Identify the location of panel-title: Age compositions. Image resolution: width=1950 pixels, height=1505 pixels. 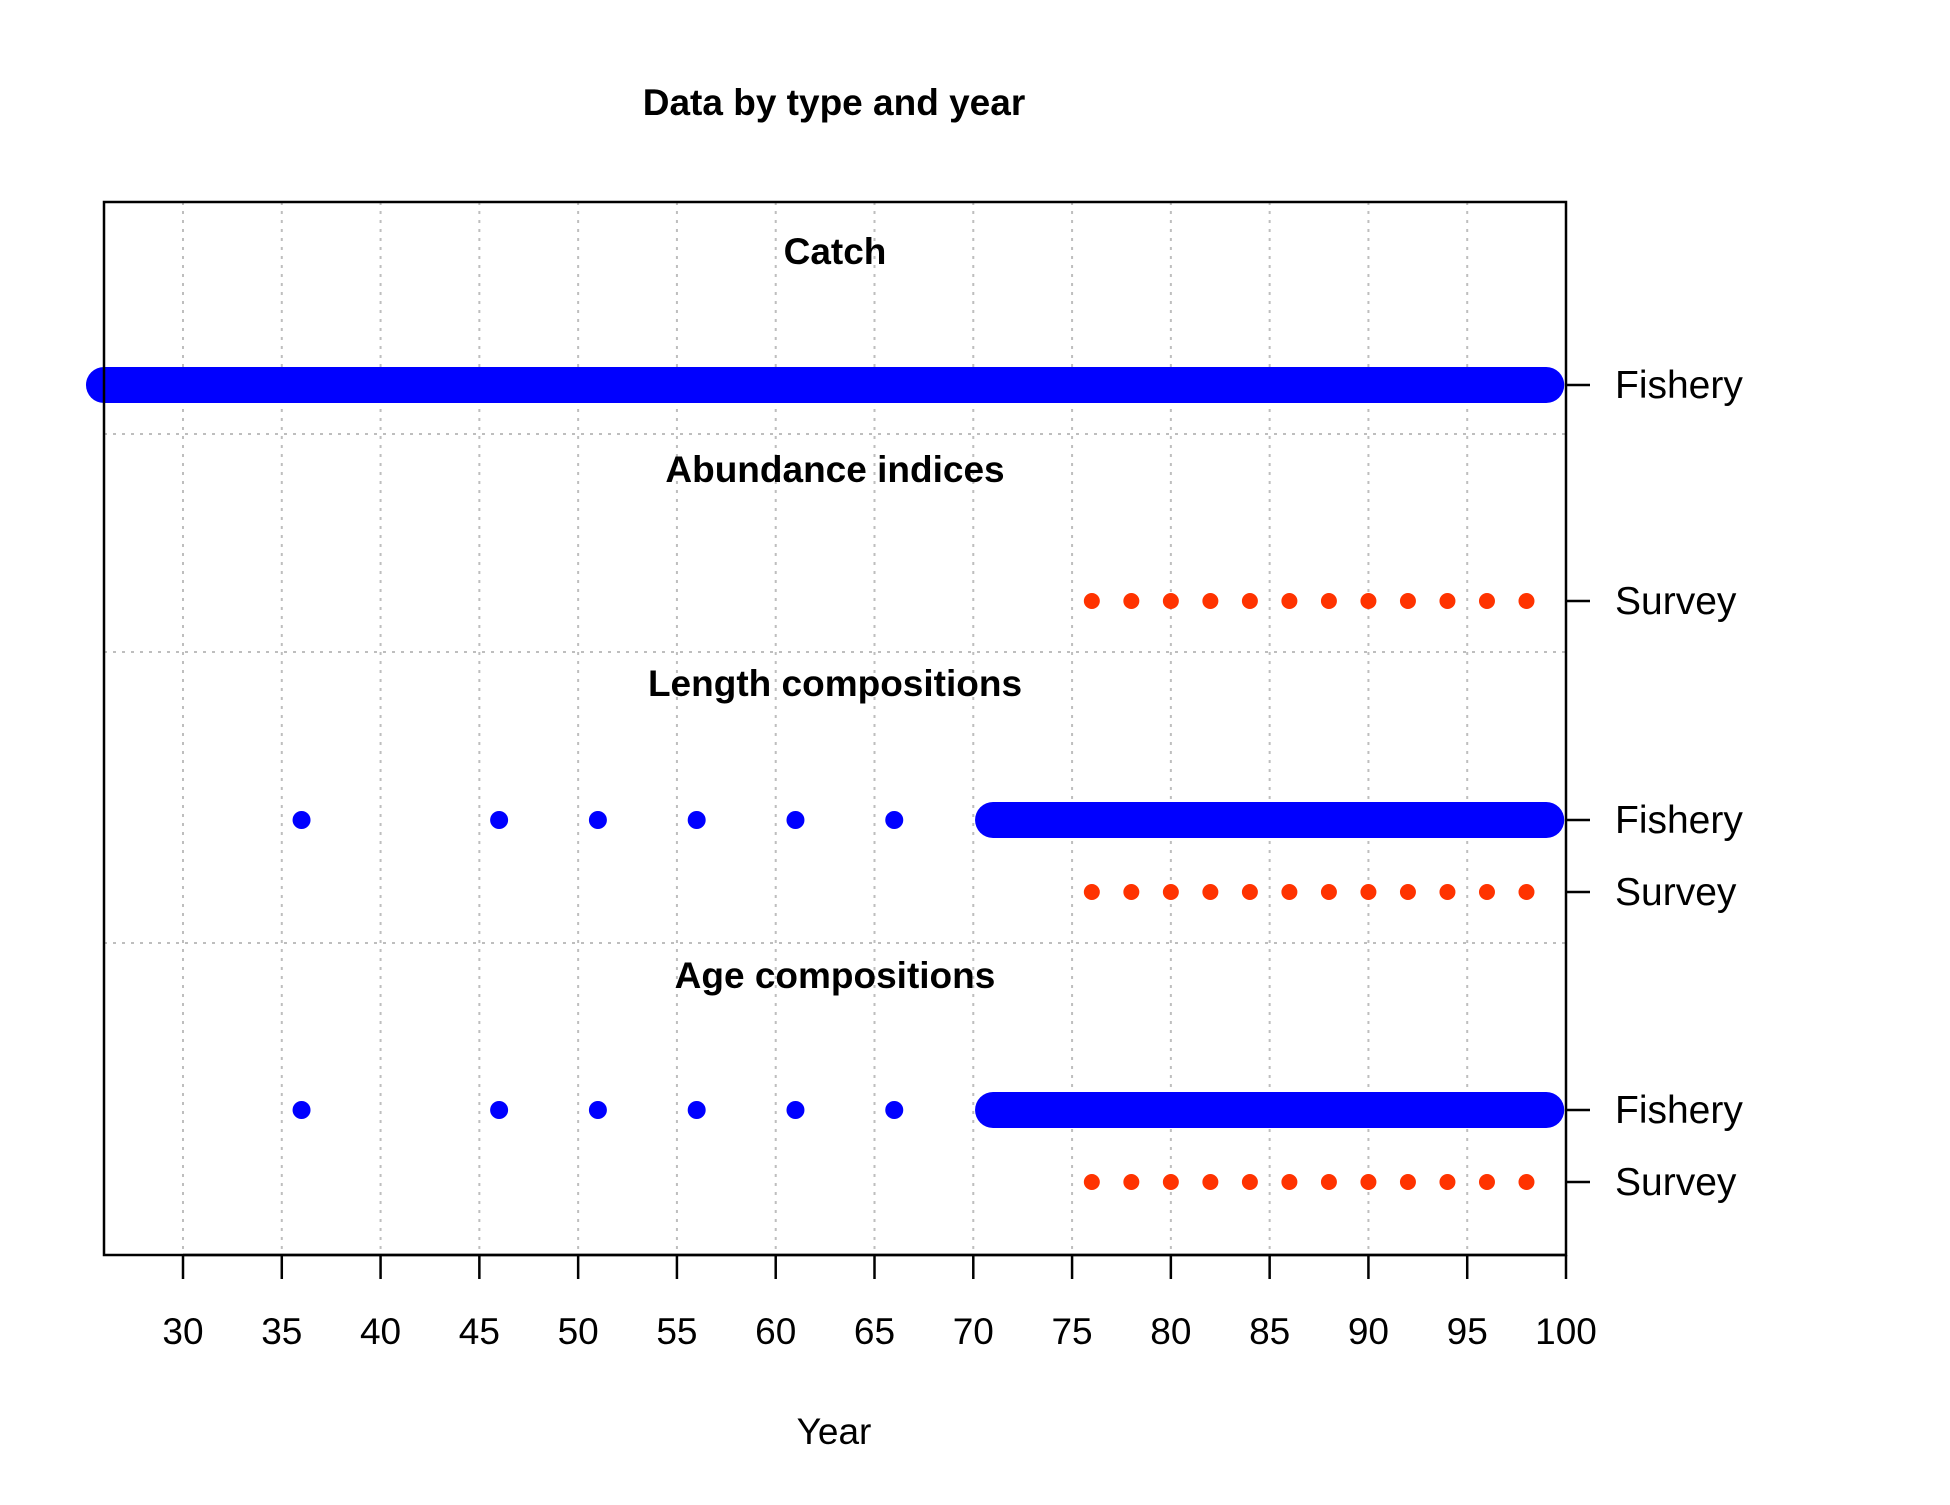
(835, 975).